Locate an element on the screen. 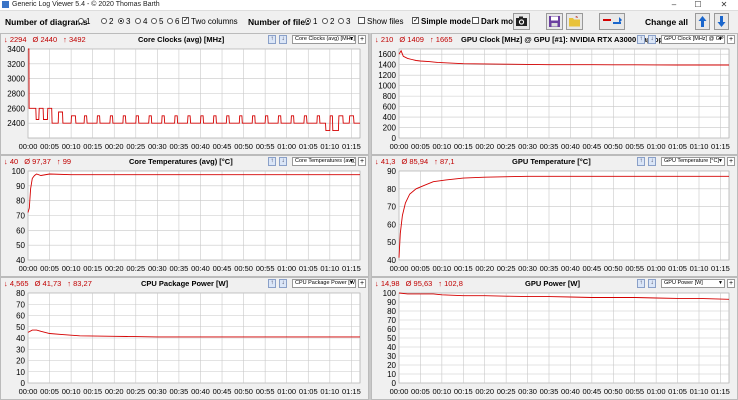 The width and height of the screenshot is (738, 400). move-down-button is located at coordinates (721, 21).